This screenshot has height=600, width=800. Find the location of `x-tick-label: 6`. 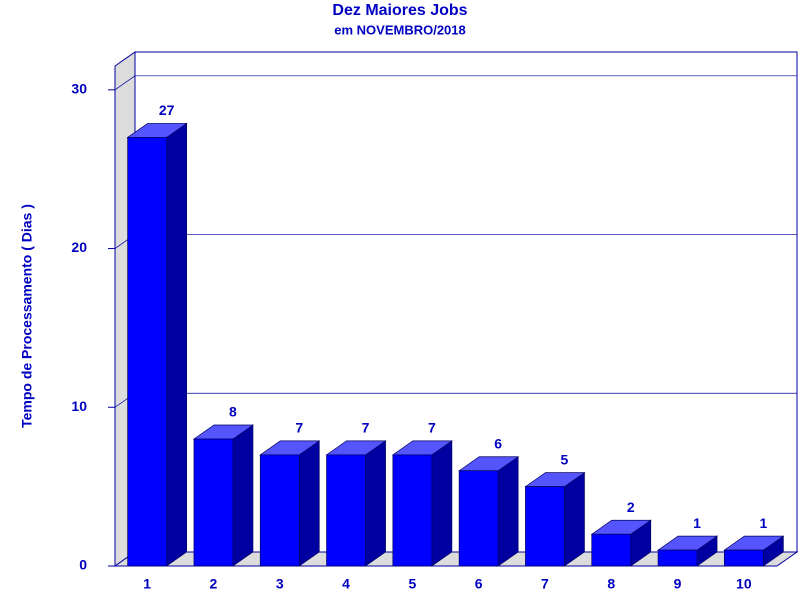

x-tick-label: 6 is located at coordinates (479, 584).